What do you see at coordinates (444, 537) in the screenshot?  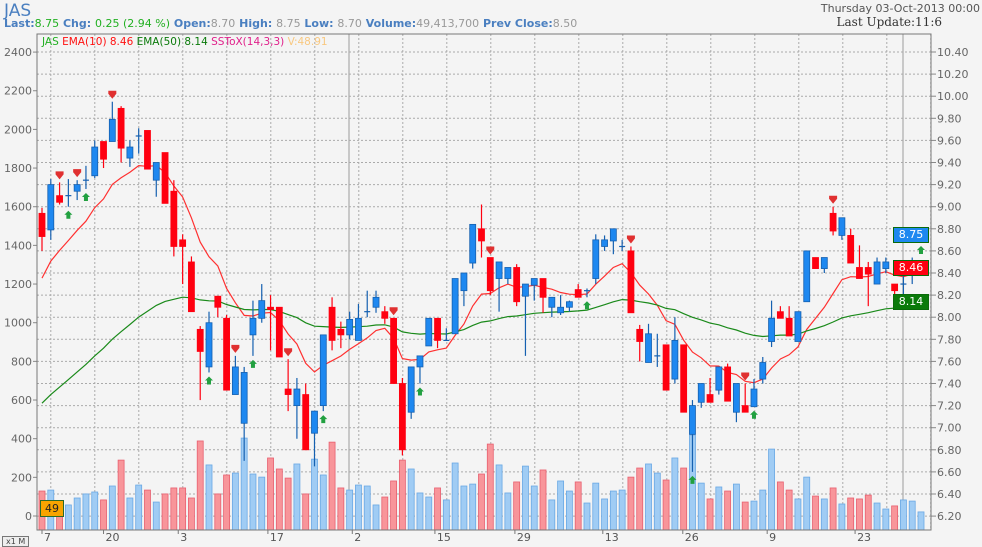 I see `time-axis-label: 15` at bounding box center [444, 537].